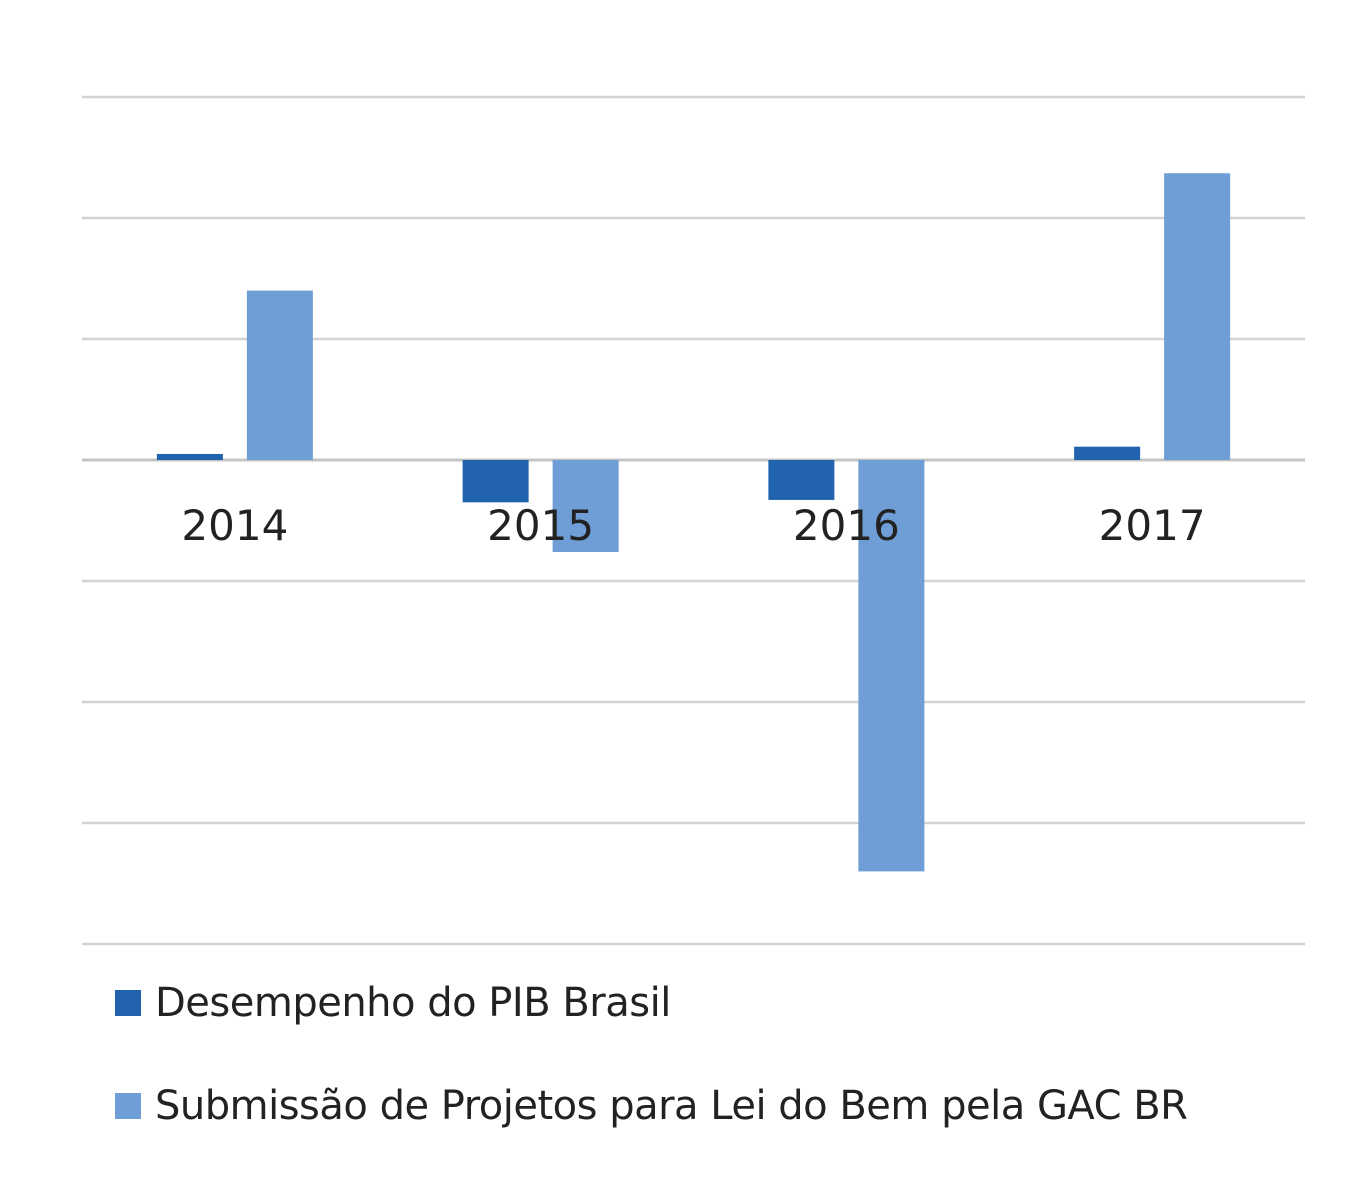 This screenshot has height=1181, width=1364. I want to click on x-tick-label-2016: 2016, so click(846, 525).